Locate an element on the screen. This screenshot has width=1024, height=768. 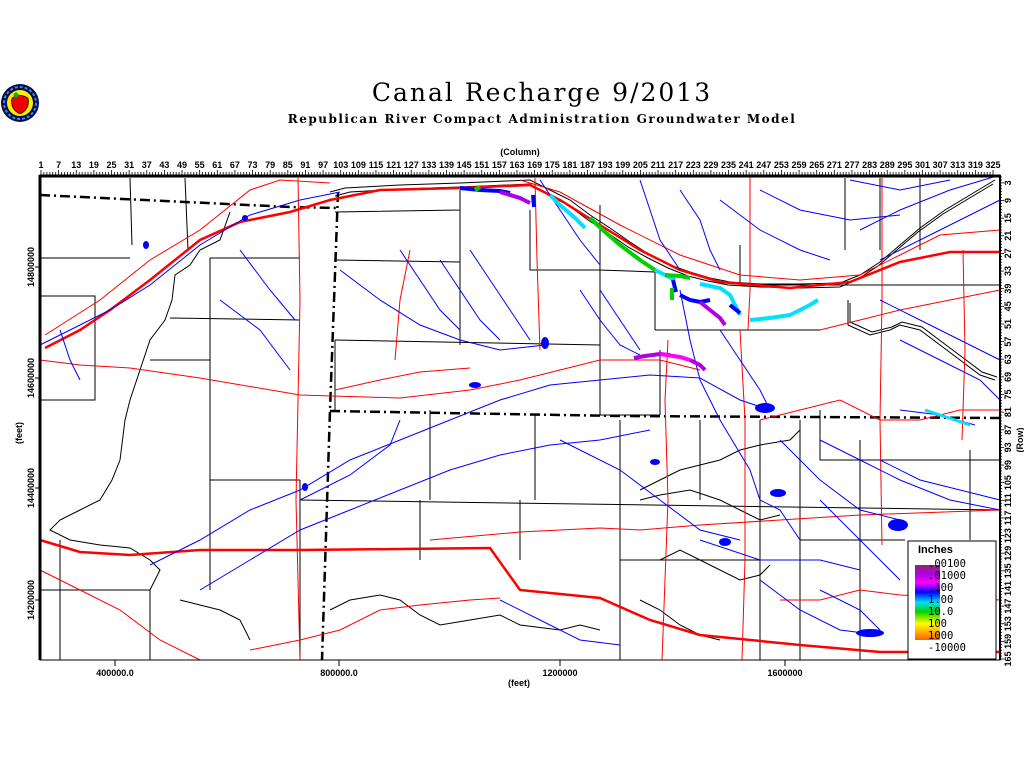
row-tick-label: 39 is located at coordinates (1008, 289).